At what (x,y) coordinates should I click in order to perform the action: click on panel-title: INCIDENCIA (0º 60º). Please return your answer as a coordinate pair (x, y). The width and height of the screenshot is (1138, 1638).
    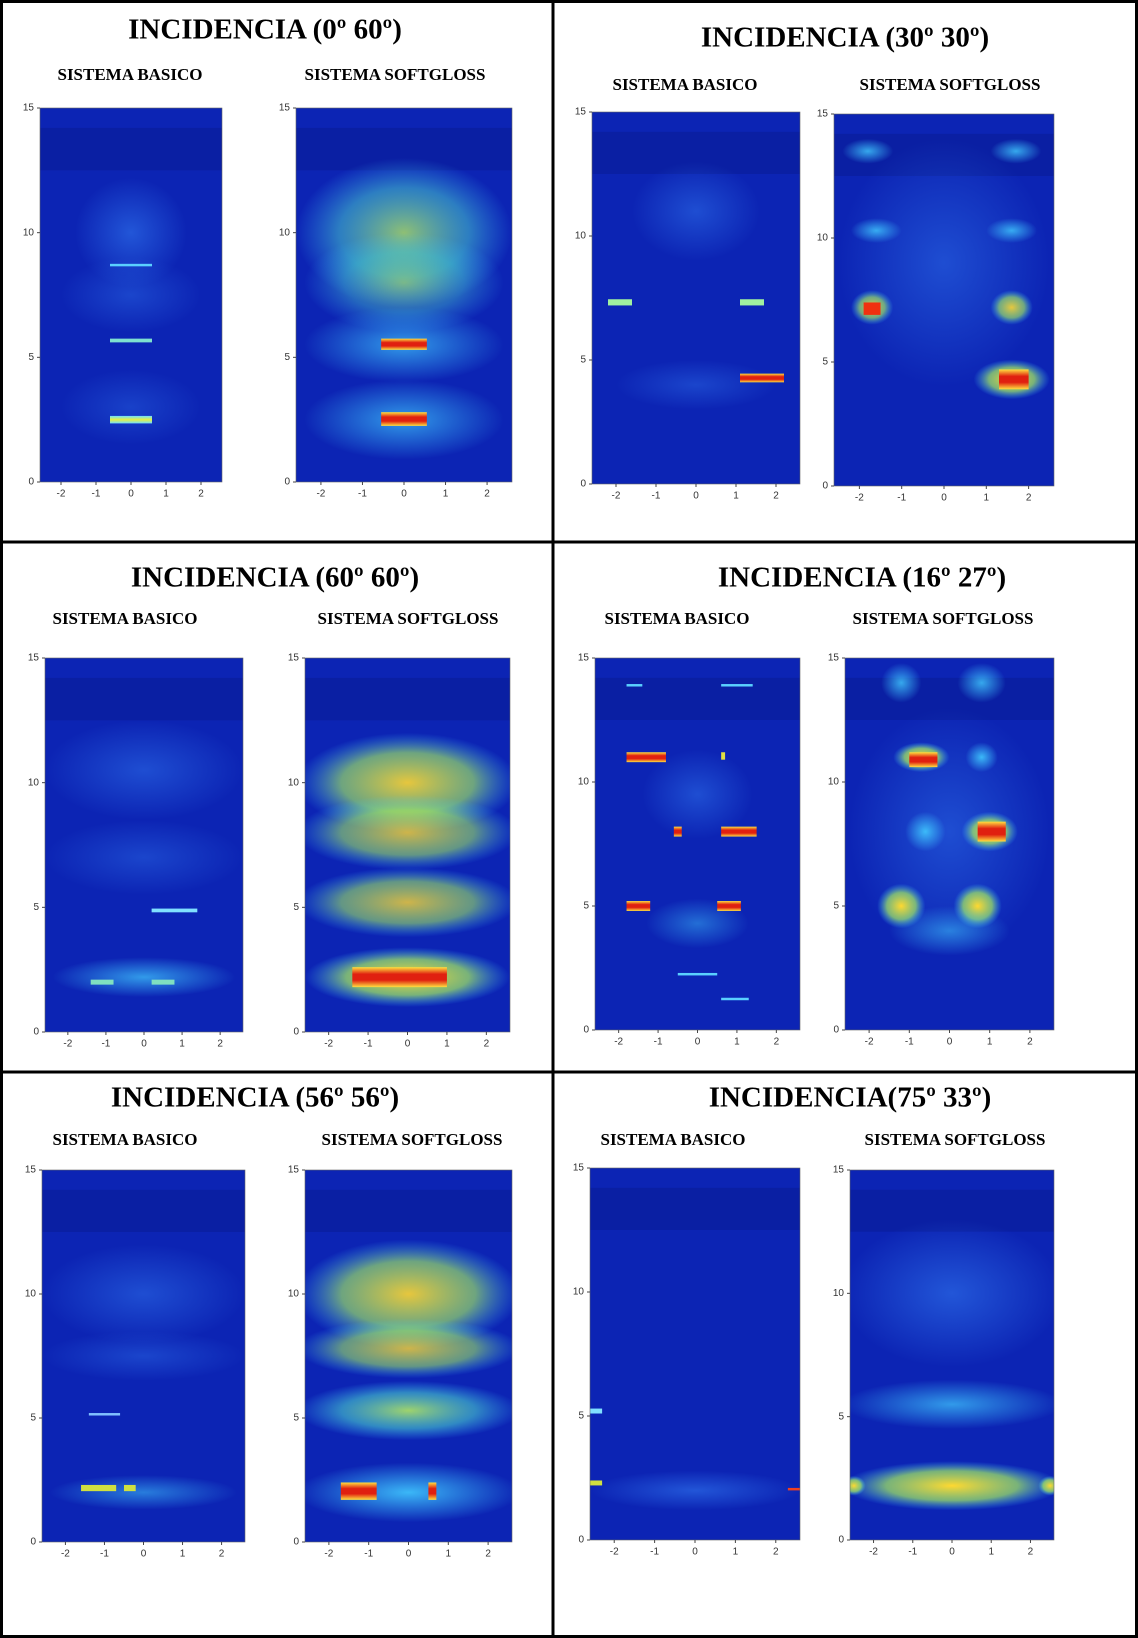
    Looking at the image, I should click on (265, 30).